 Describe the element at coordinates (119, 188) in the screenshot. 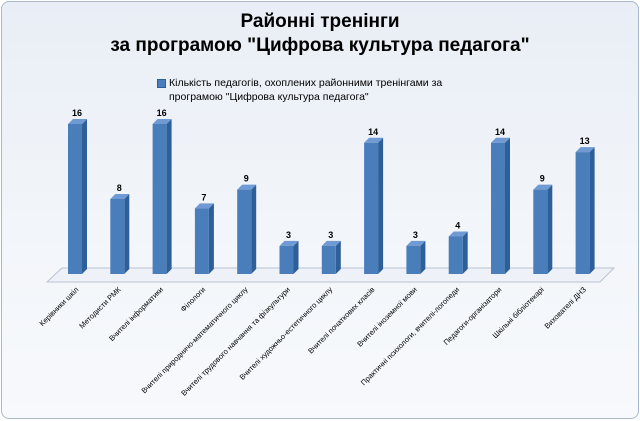

I see `data-label: 8` at that location.